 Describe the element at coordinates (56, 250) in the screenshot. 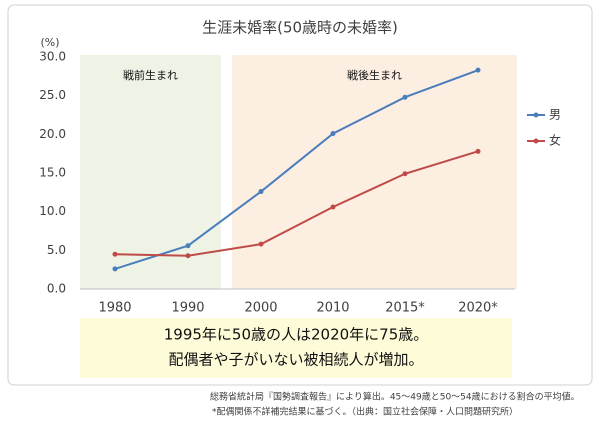

I see `y-tick-label: 5.0` at that location.